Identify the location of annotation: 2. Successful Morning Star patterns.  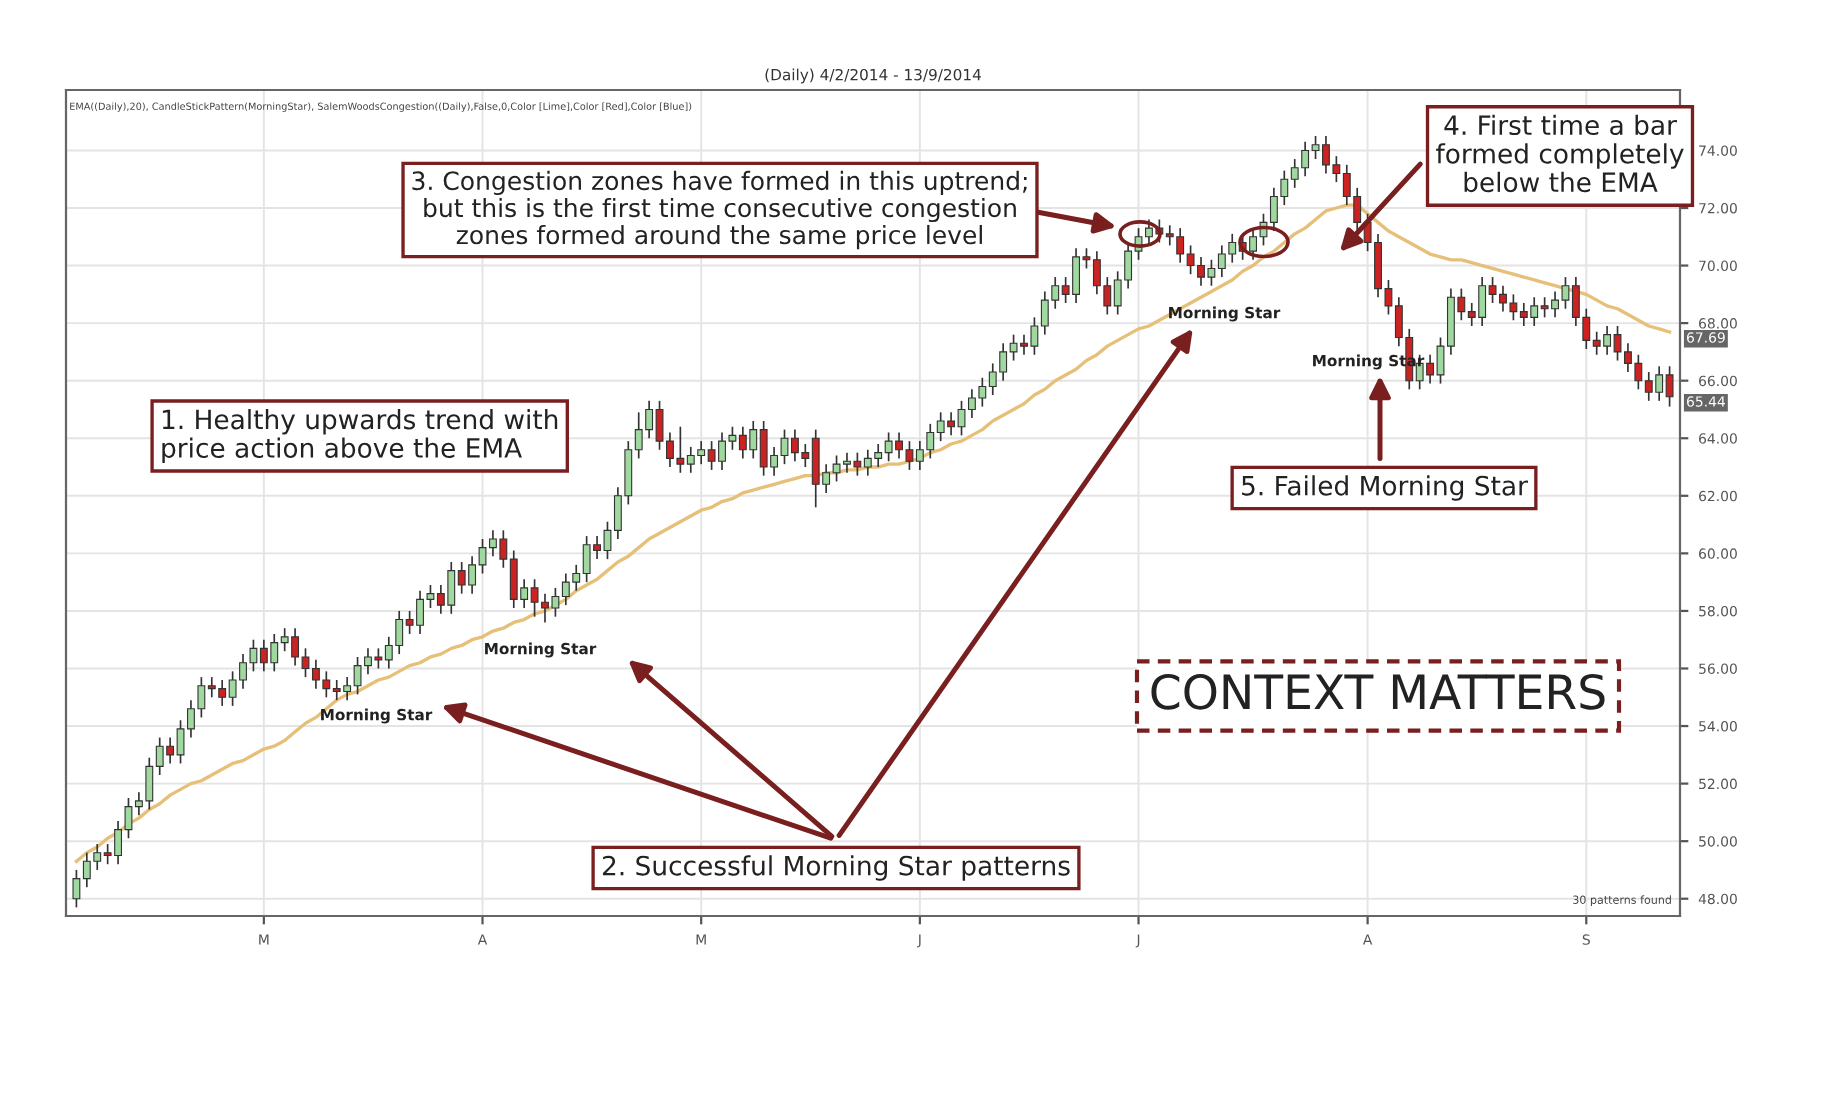
(836, 868).